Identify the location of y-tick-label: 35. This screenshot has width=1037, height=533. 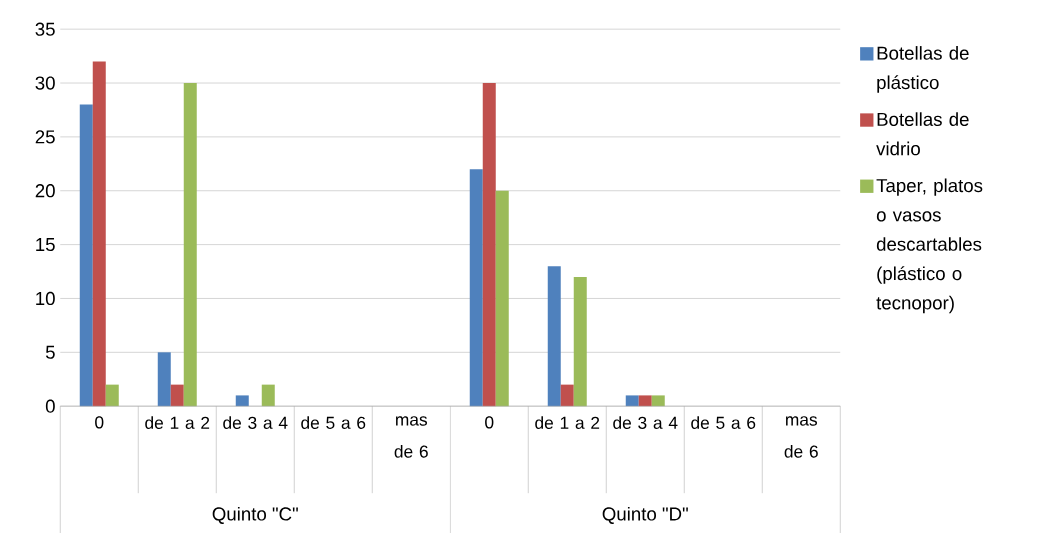
(45, 29).